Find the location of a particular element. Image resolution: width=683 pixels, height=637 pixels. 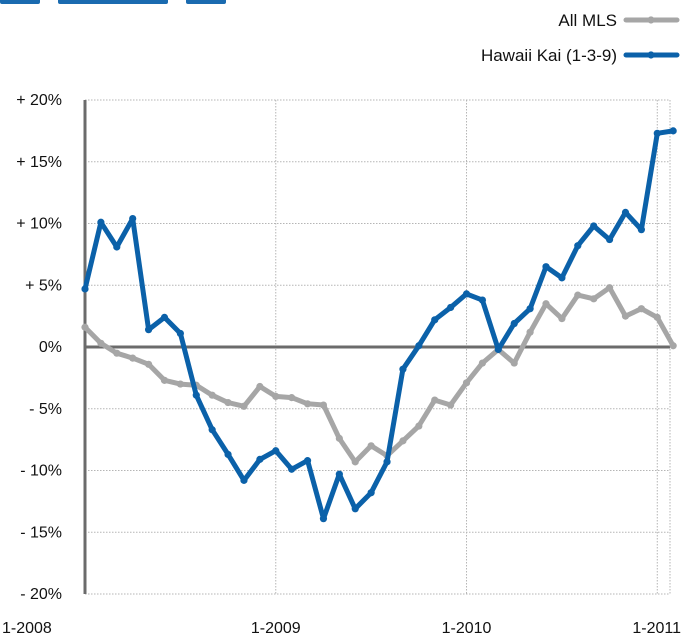

y-tick-label: - 5% is located at coordinates (45, 409).